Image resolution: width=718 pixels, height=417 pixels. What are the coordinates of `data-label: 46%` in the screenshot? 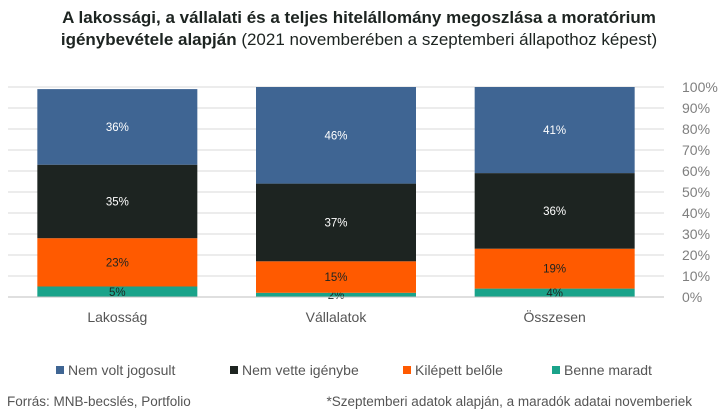 It's located at (335, 136).